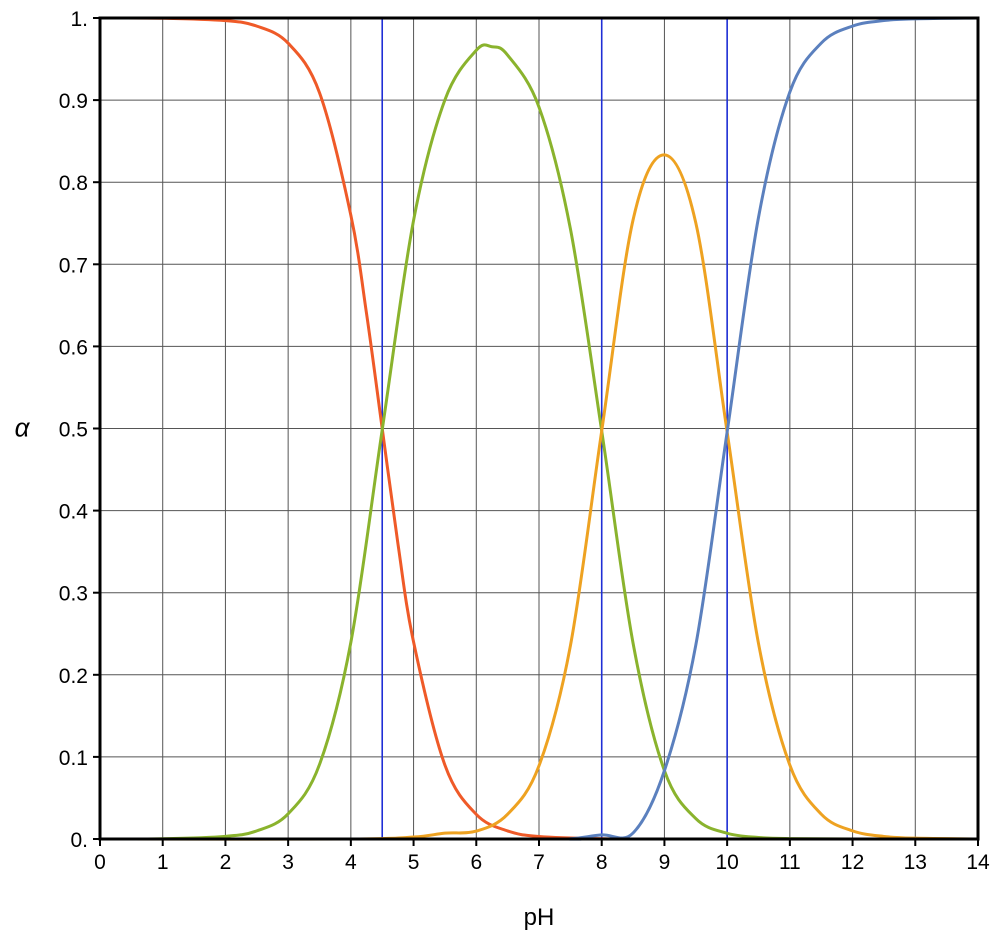  What do you see at coordinates (978, 862) in the screenshot?
I see `x-tick-label: 14` at bounding box center [978, 862].